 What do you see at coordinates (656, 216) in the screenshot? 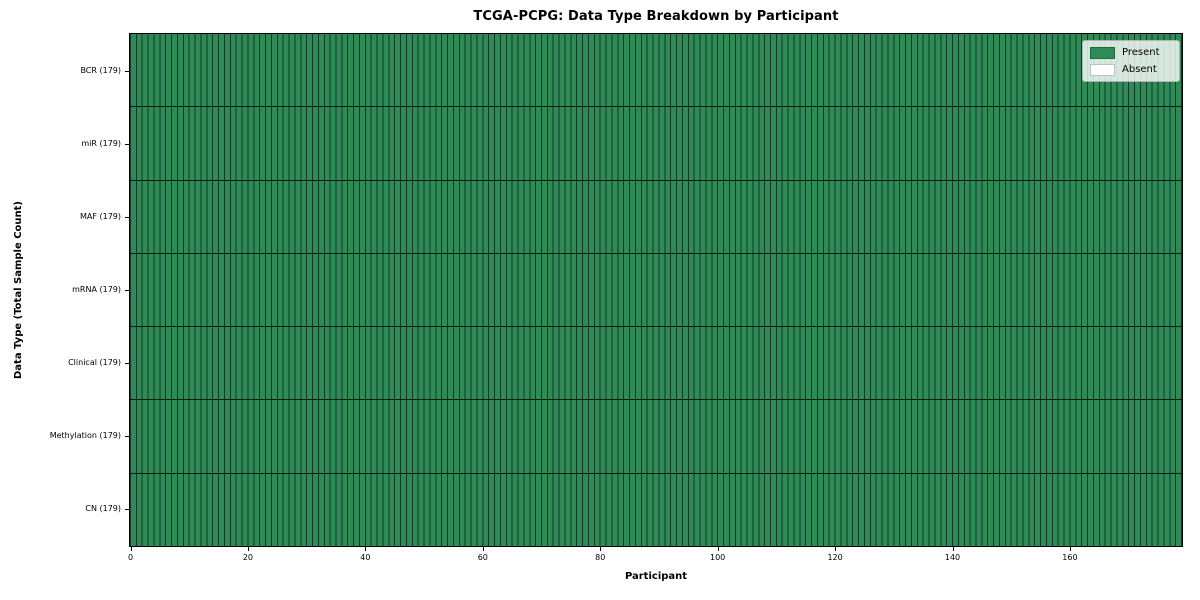
I see `heatmap-row-MAF` at bounding box center [656, 216].